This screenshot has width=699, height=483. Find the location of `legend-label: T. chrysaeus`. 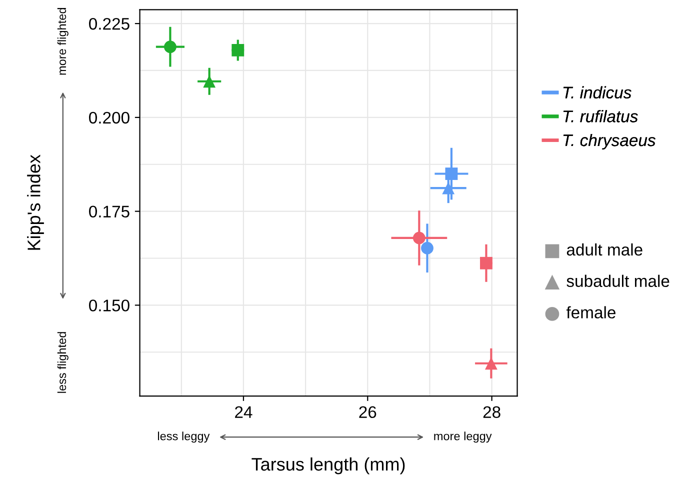

legend-label: T. chrysaeus is located at coordinates (609, 142).